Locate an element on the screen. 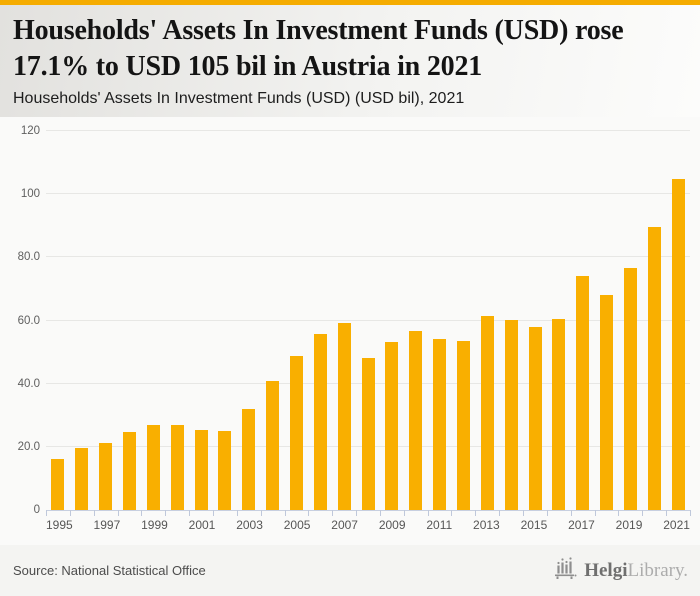 The width and height of the screenshot is (700, 596). bar-2020 is located at coordinates (654, 368).